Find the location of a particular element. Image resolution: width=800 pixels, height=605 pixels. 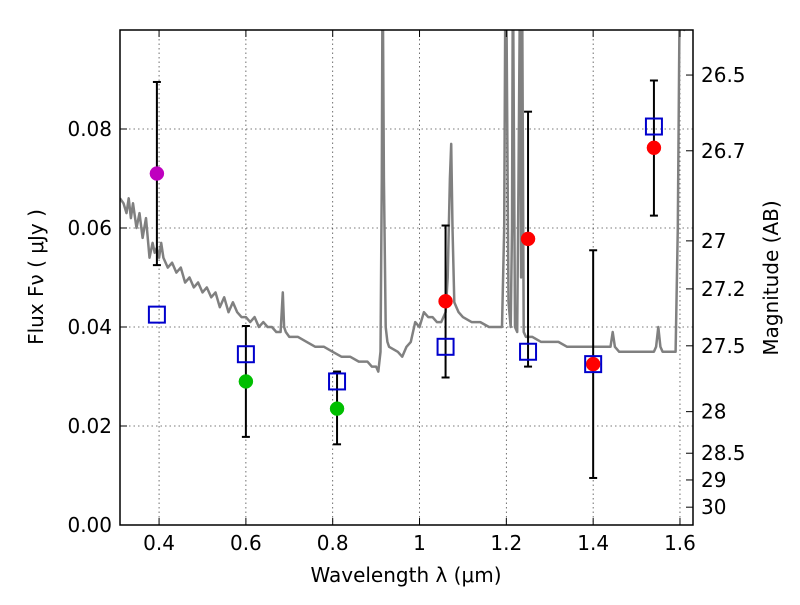

y-tick-label: 0.02 is located at coordinates (89, 426).